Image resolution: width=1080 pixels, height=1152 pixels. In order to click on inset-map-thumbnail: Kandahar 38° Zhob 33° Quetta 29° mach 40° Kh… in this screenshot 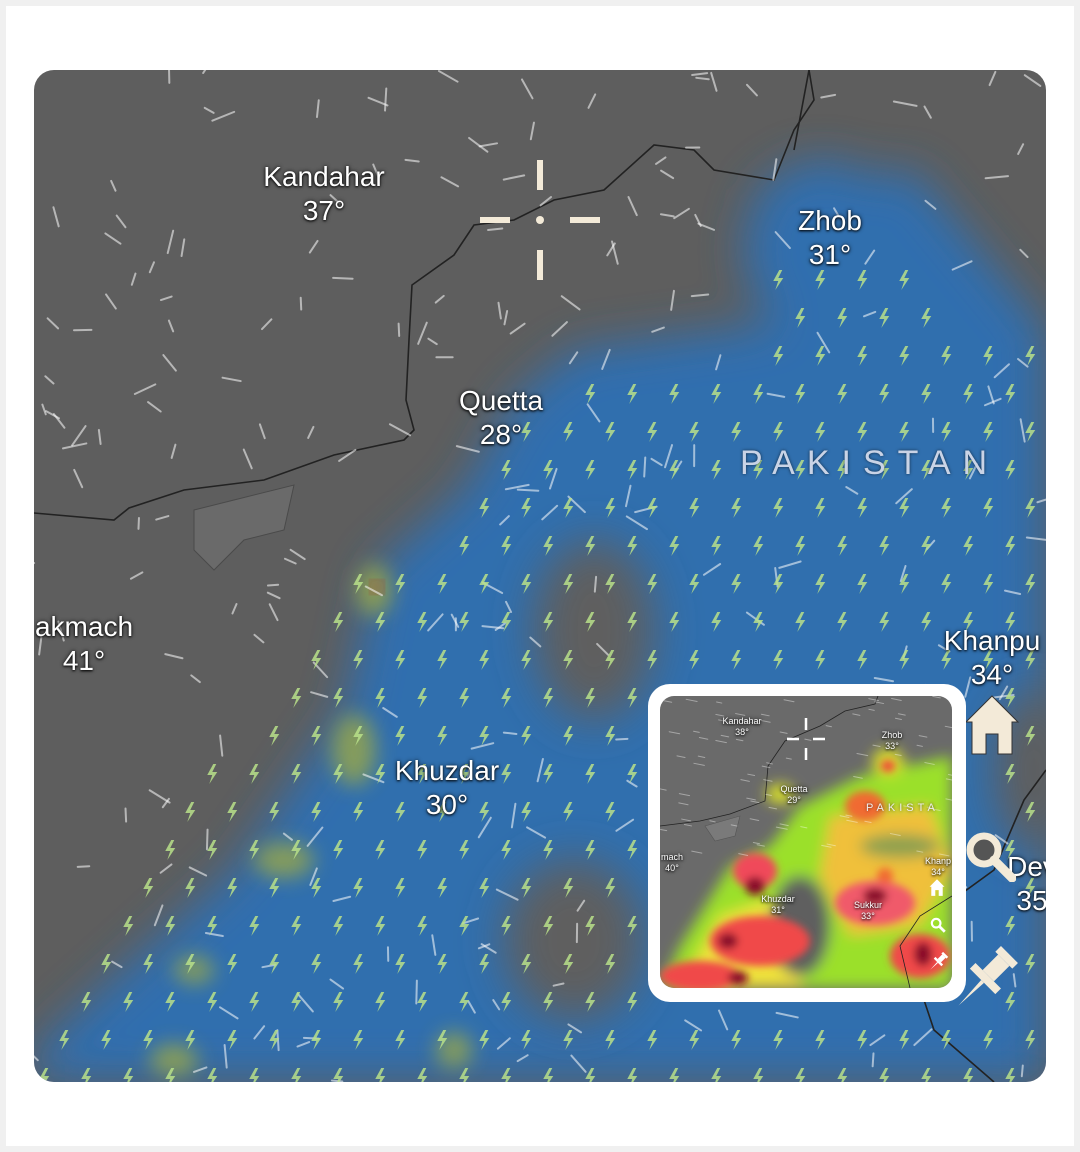, I will do `click(807, 843)`.